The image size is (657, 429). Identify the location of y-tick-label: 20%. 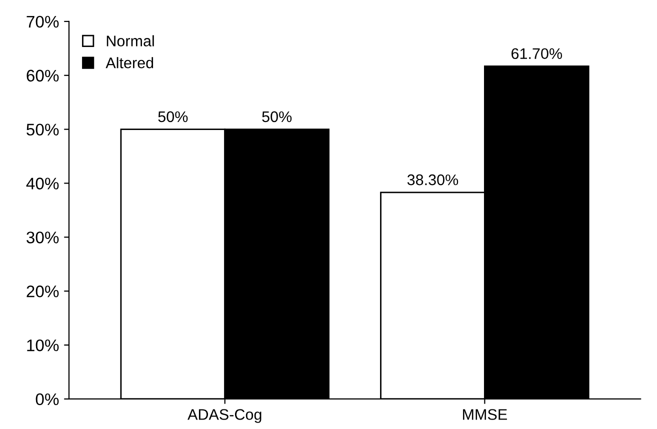
(42, 292).